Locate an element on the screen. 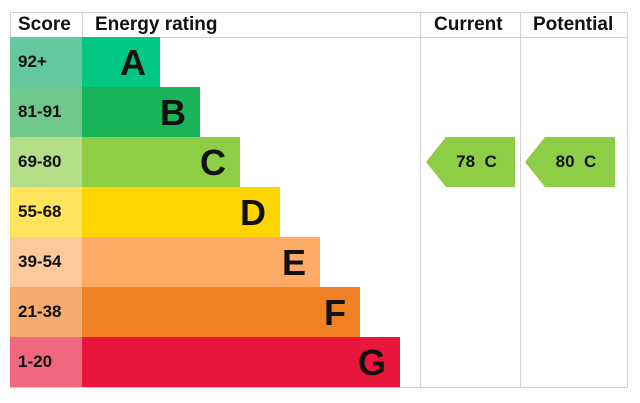 The width and height of the screenshot is (640, 403). header-potential: Potential is located at coordinates (573, 24).